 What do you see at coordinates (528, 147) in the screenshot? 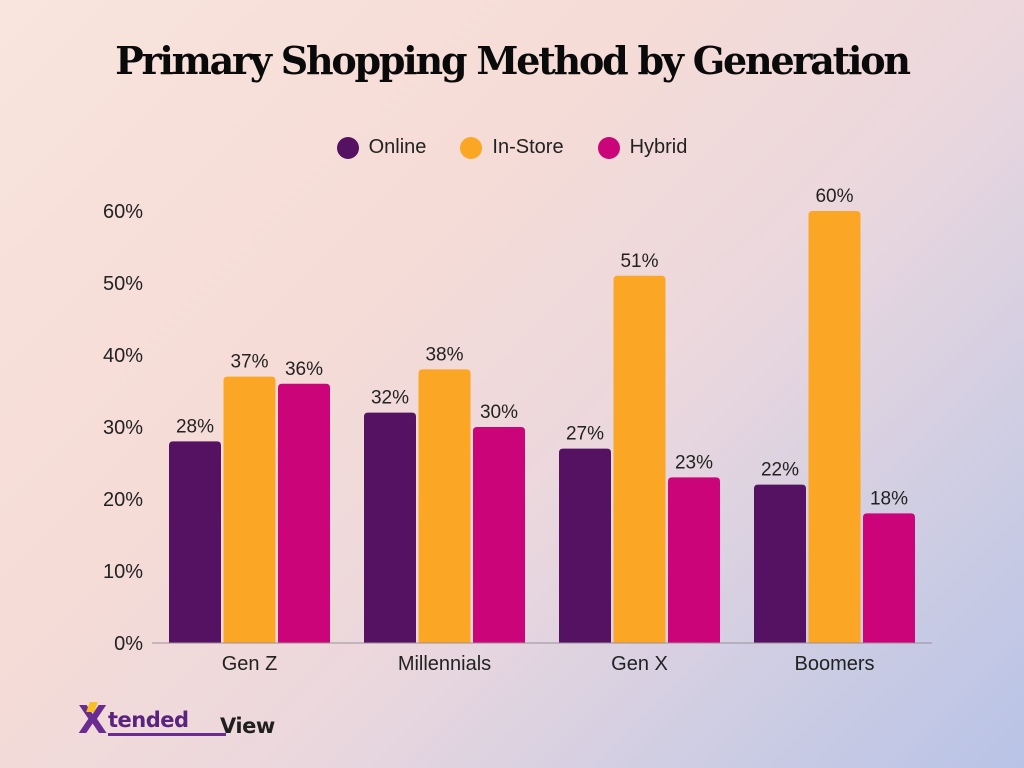
I see `legend-label-in-store: In-Store` at bounding box center [528, 147].